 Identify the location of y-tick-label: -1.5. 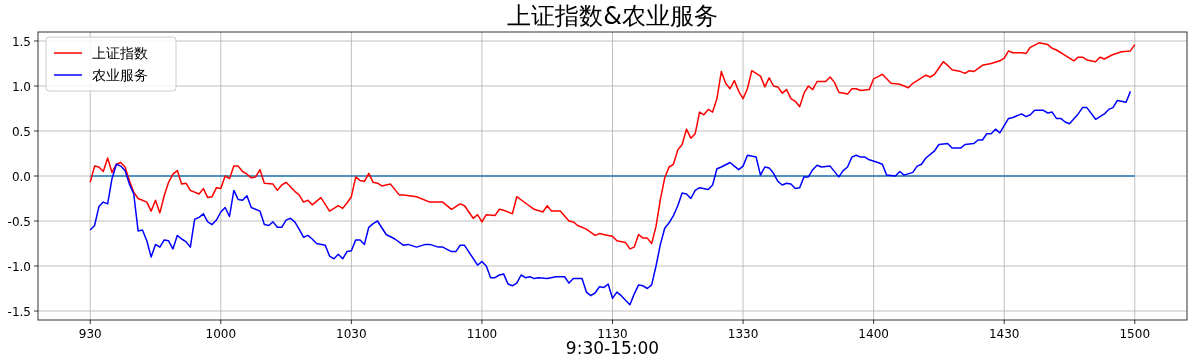
(19, 311).